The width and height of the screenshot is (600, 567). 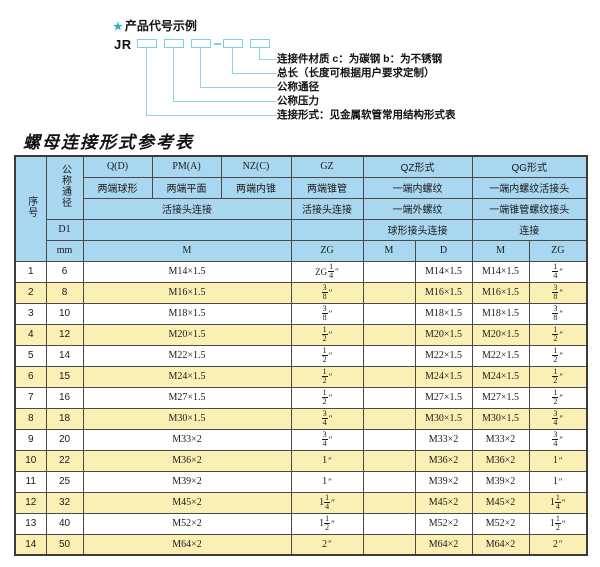 What do you see at coordinates (327, 187) in the screenshot?
I see `header-end-taper: 两端锥管` at bounding box center [327, 187].